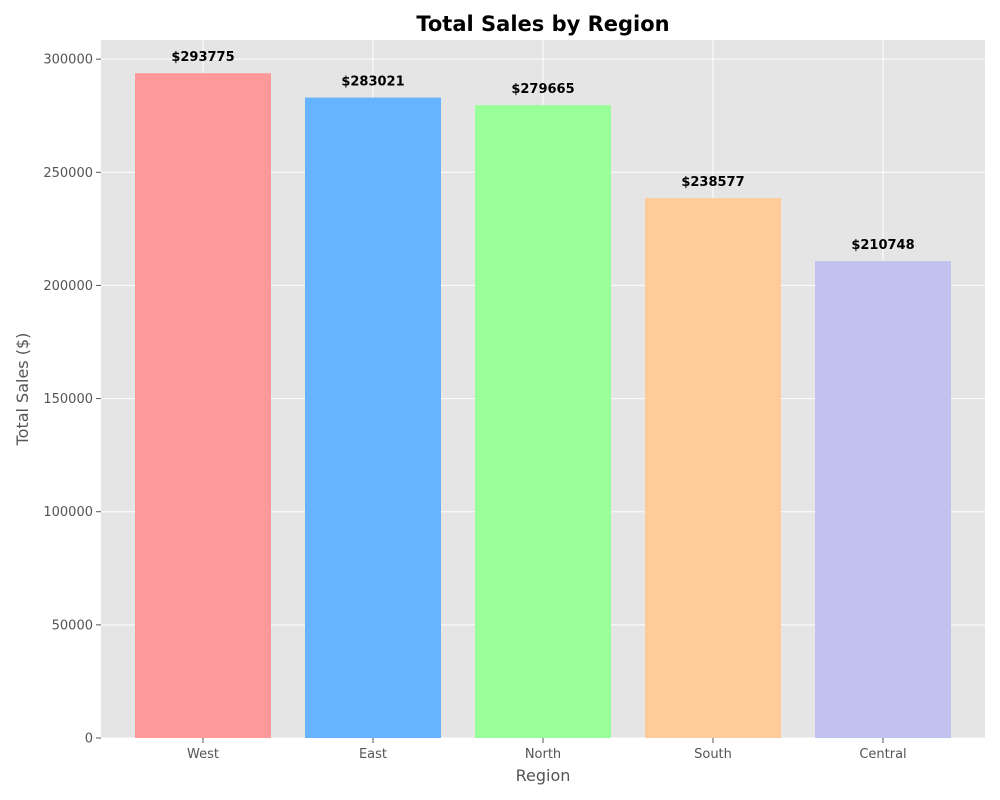  I want to click on chart-title: Total Sales by Region, so click(542, 24).